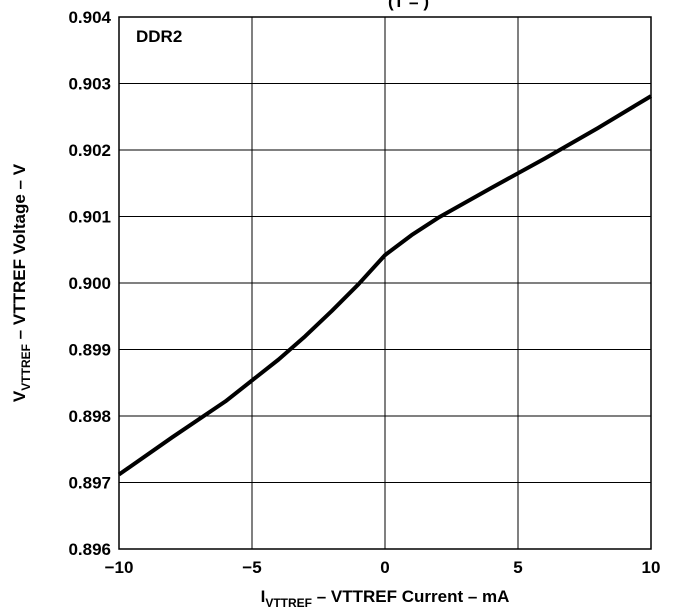 Image resolution: width=676 pixels, height=610 pixels. Describe the element at coordinates (89, 549) in the screenshot. I see `y-tick-label: 0.896` at that location.